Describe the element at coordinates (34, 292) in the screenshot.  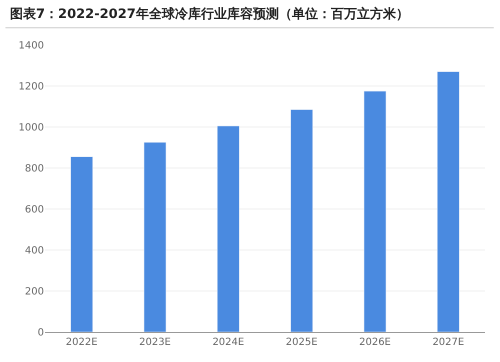
I see `y-tick-label: 200` at that location.